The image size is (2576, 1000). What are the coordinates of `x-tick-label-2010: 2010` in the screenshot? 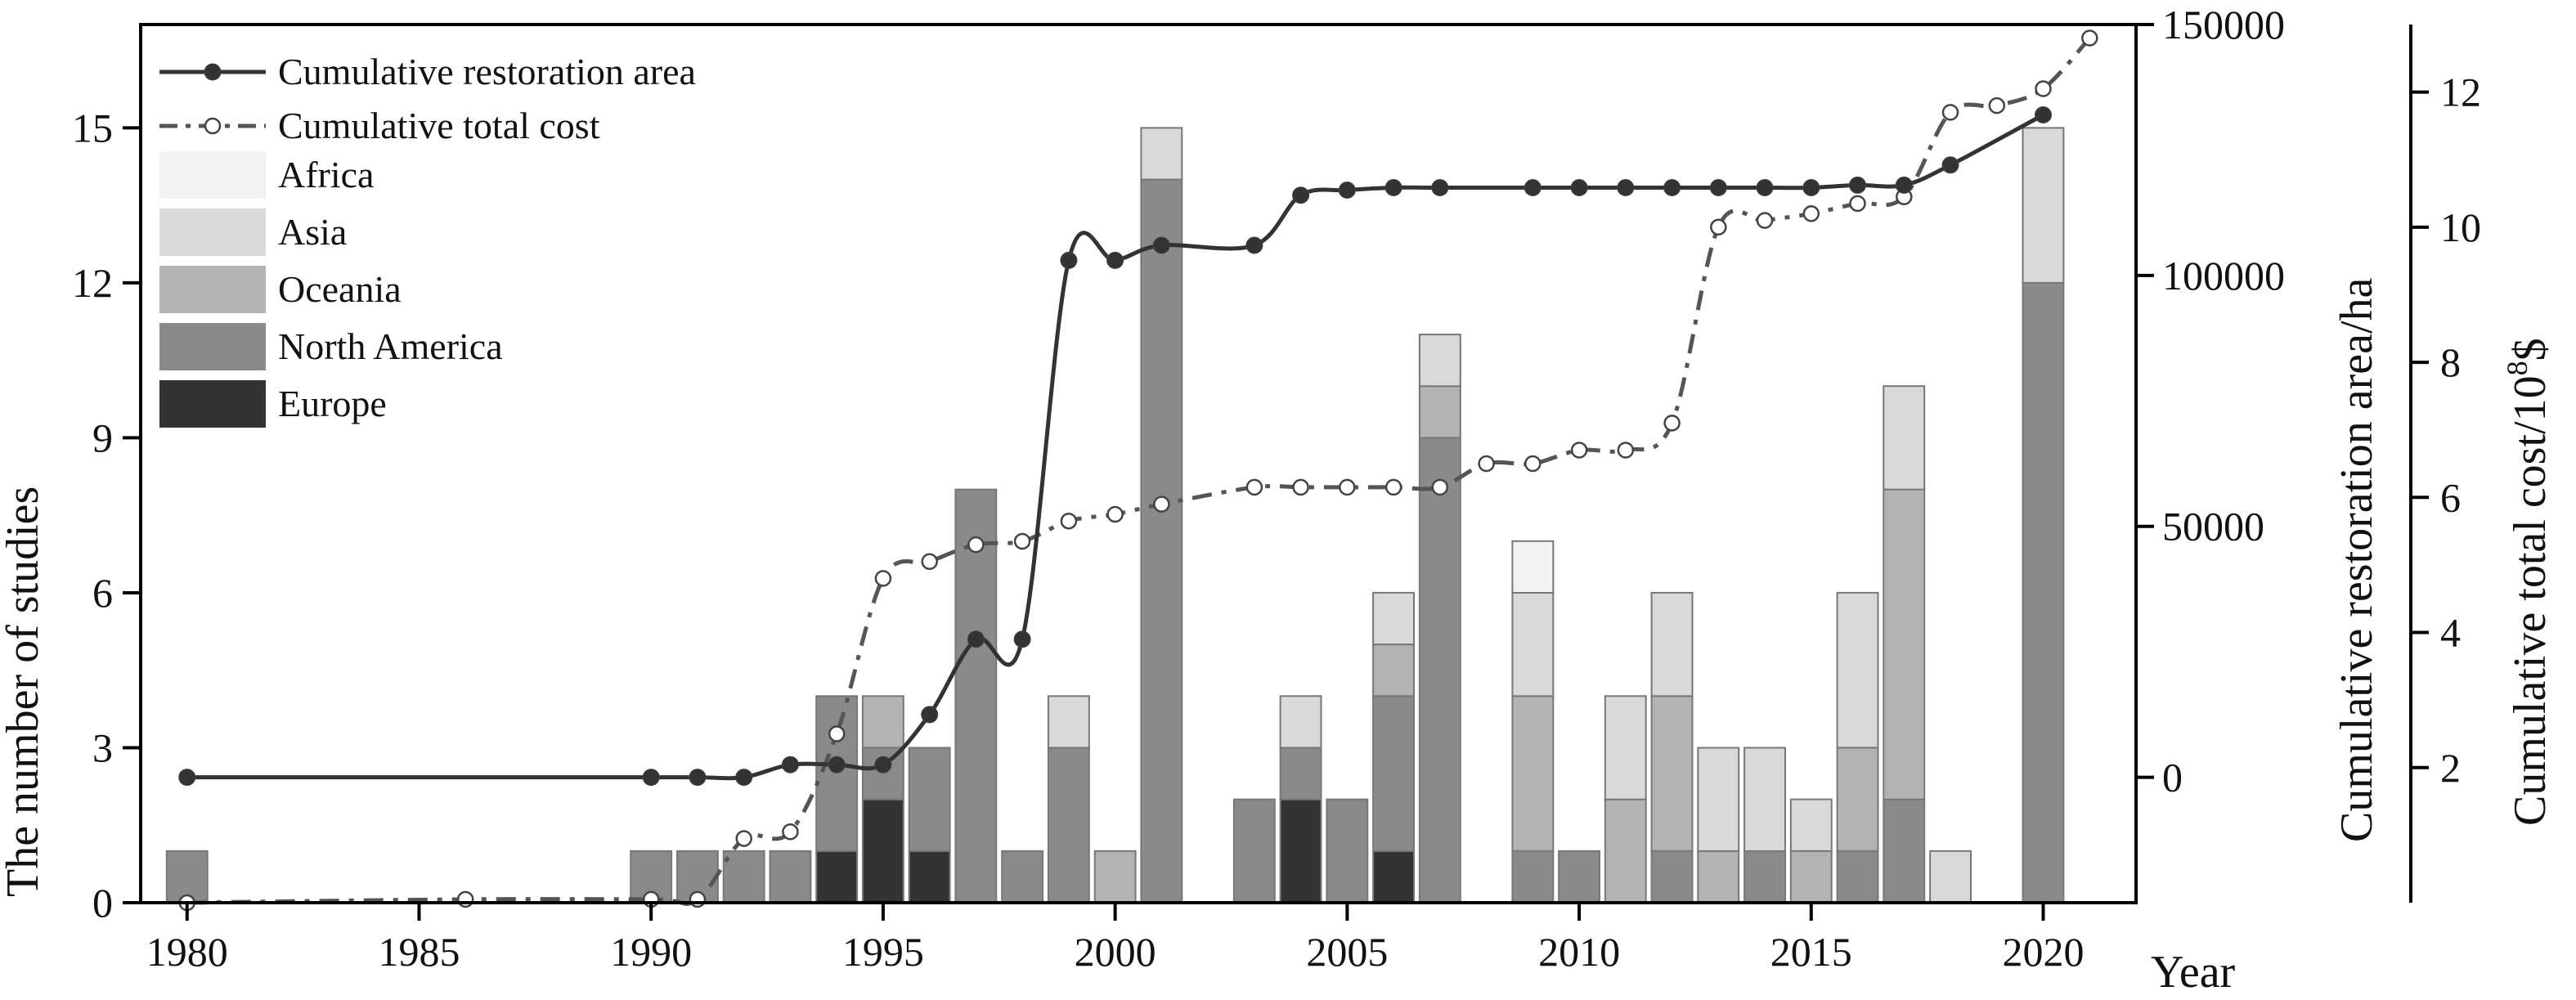 It's located at (1579, 952).